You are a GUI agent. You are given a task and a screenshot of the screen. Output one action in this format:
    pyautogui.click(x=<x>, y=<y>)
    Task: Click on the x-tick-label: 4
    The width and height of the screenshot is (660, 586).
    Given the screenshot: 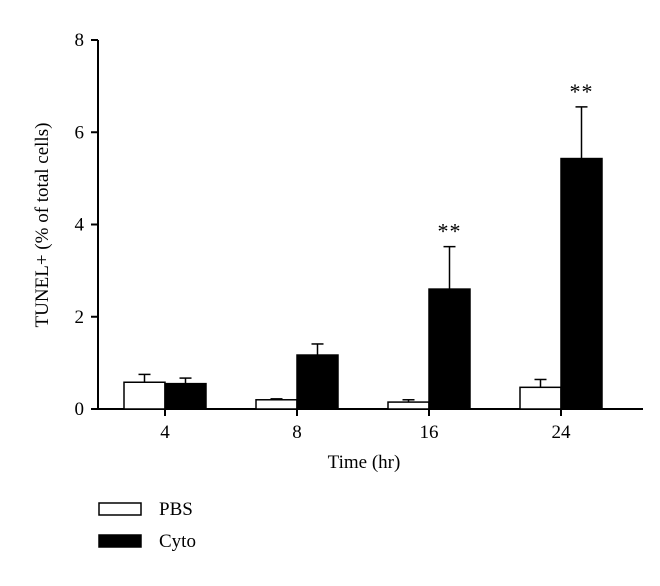 What is the action you would take?
    pyautogui.click(x=165, y=432)
    